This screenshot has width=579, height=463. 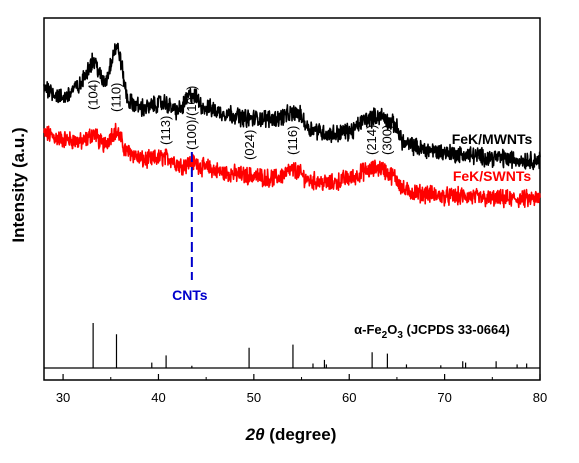 I want to click on series-label-swnts: FeK/SWNTs, so click(x=492, y=176).